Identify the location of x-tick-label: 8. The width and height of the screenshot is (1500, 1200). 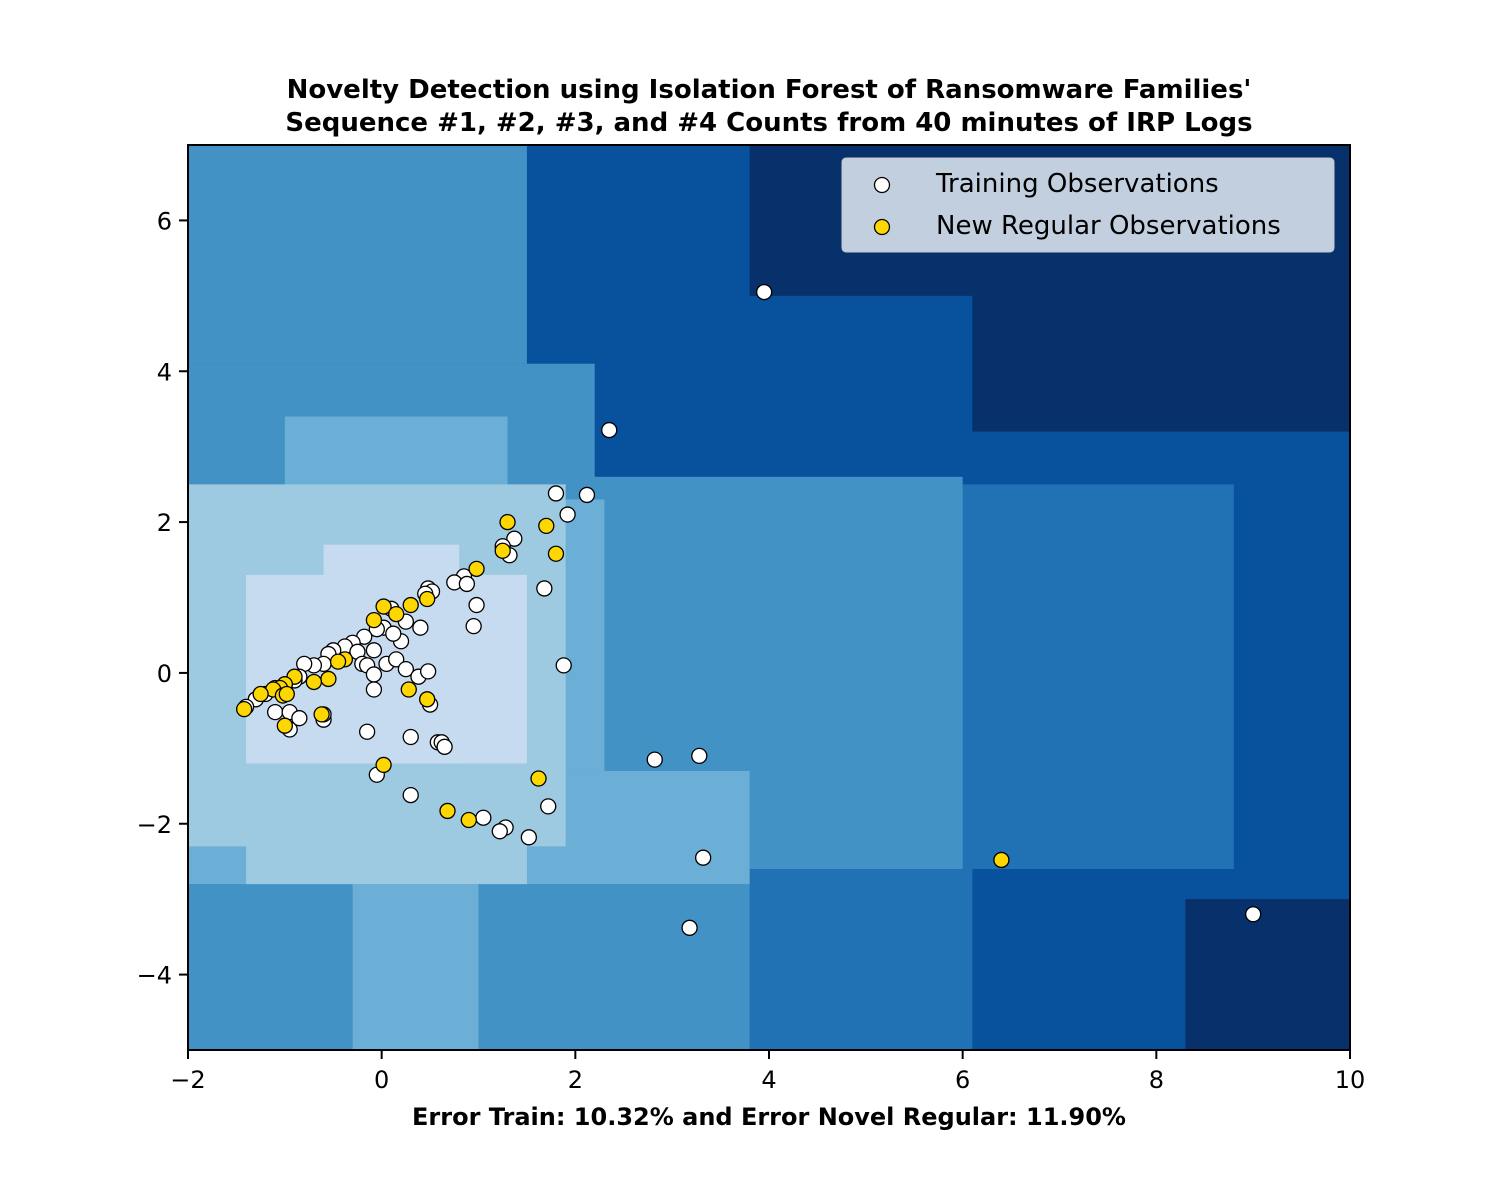
(1156, 1080).